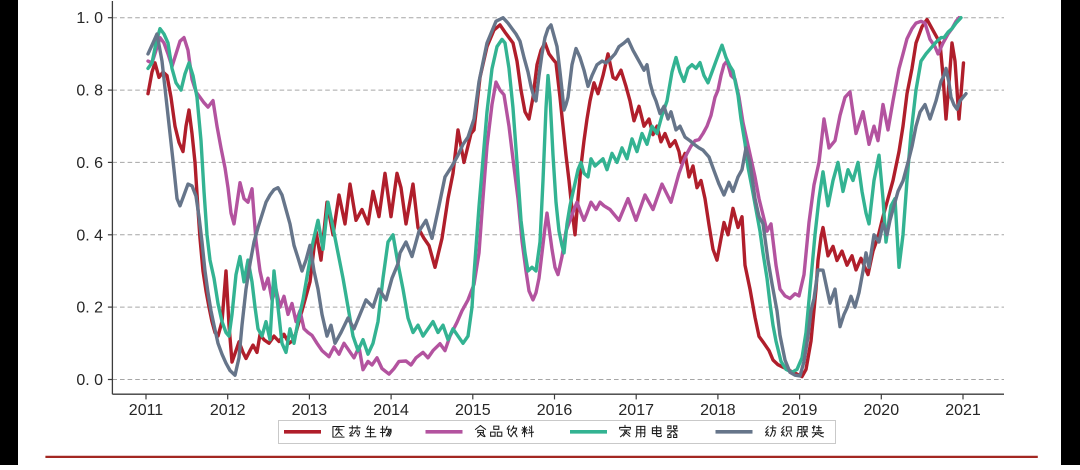 The width and height of the screenshot is (1080, 470). Describe the element at coordinates (718, 410) in the screenshot. I see `svg-text: 2018` at that location.